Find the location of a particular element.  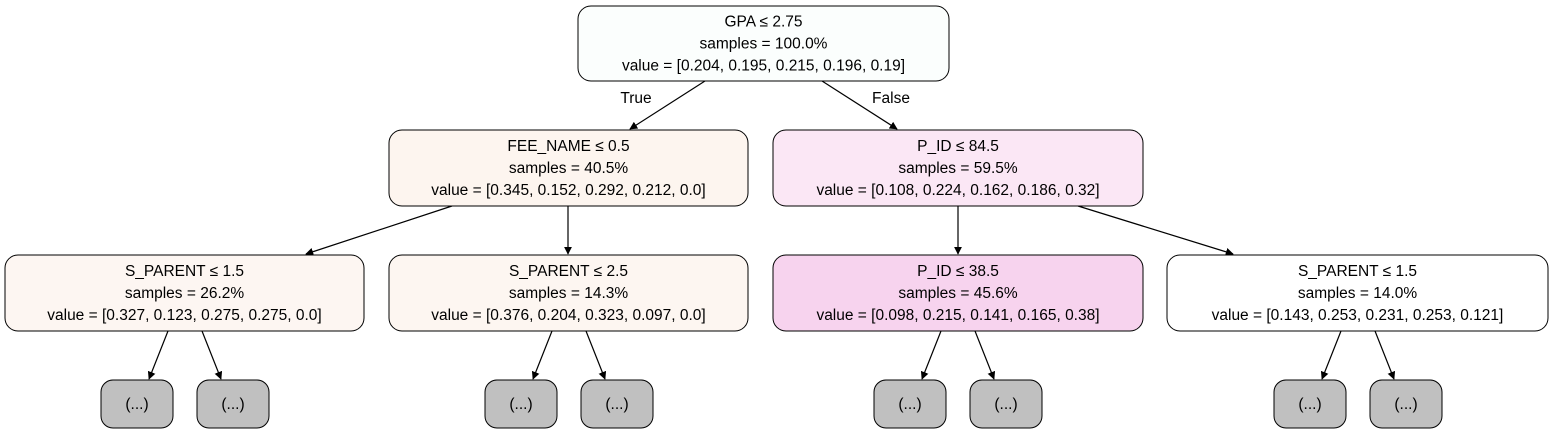

node-samples: samples = 14.0% is located at coordinates (1358, 293).